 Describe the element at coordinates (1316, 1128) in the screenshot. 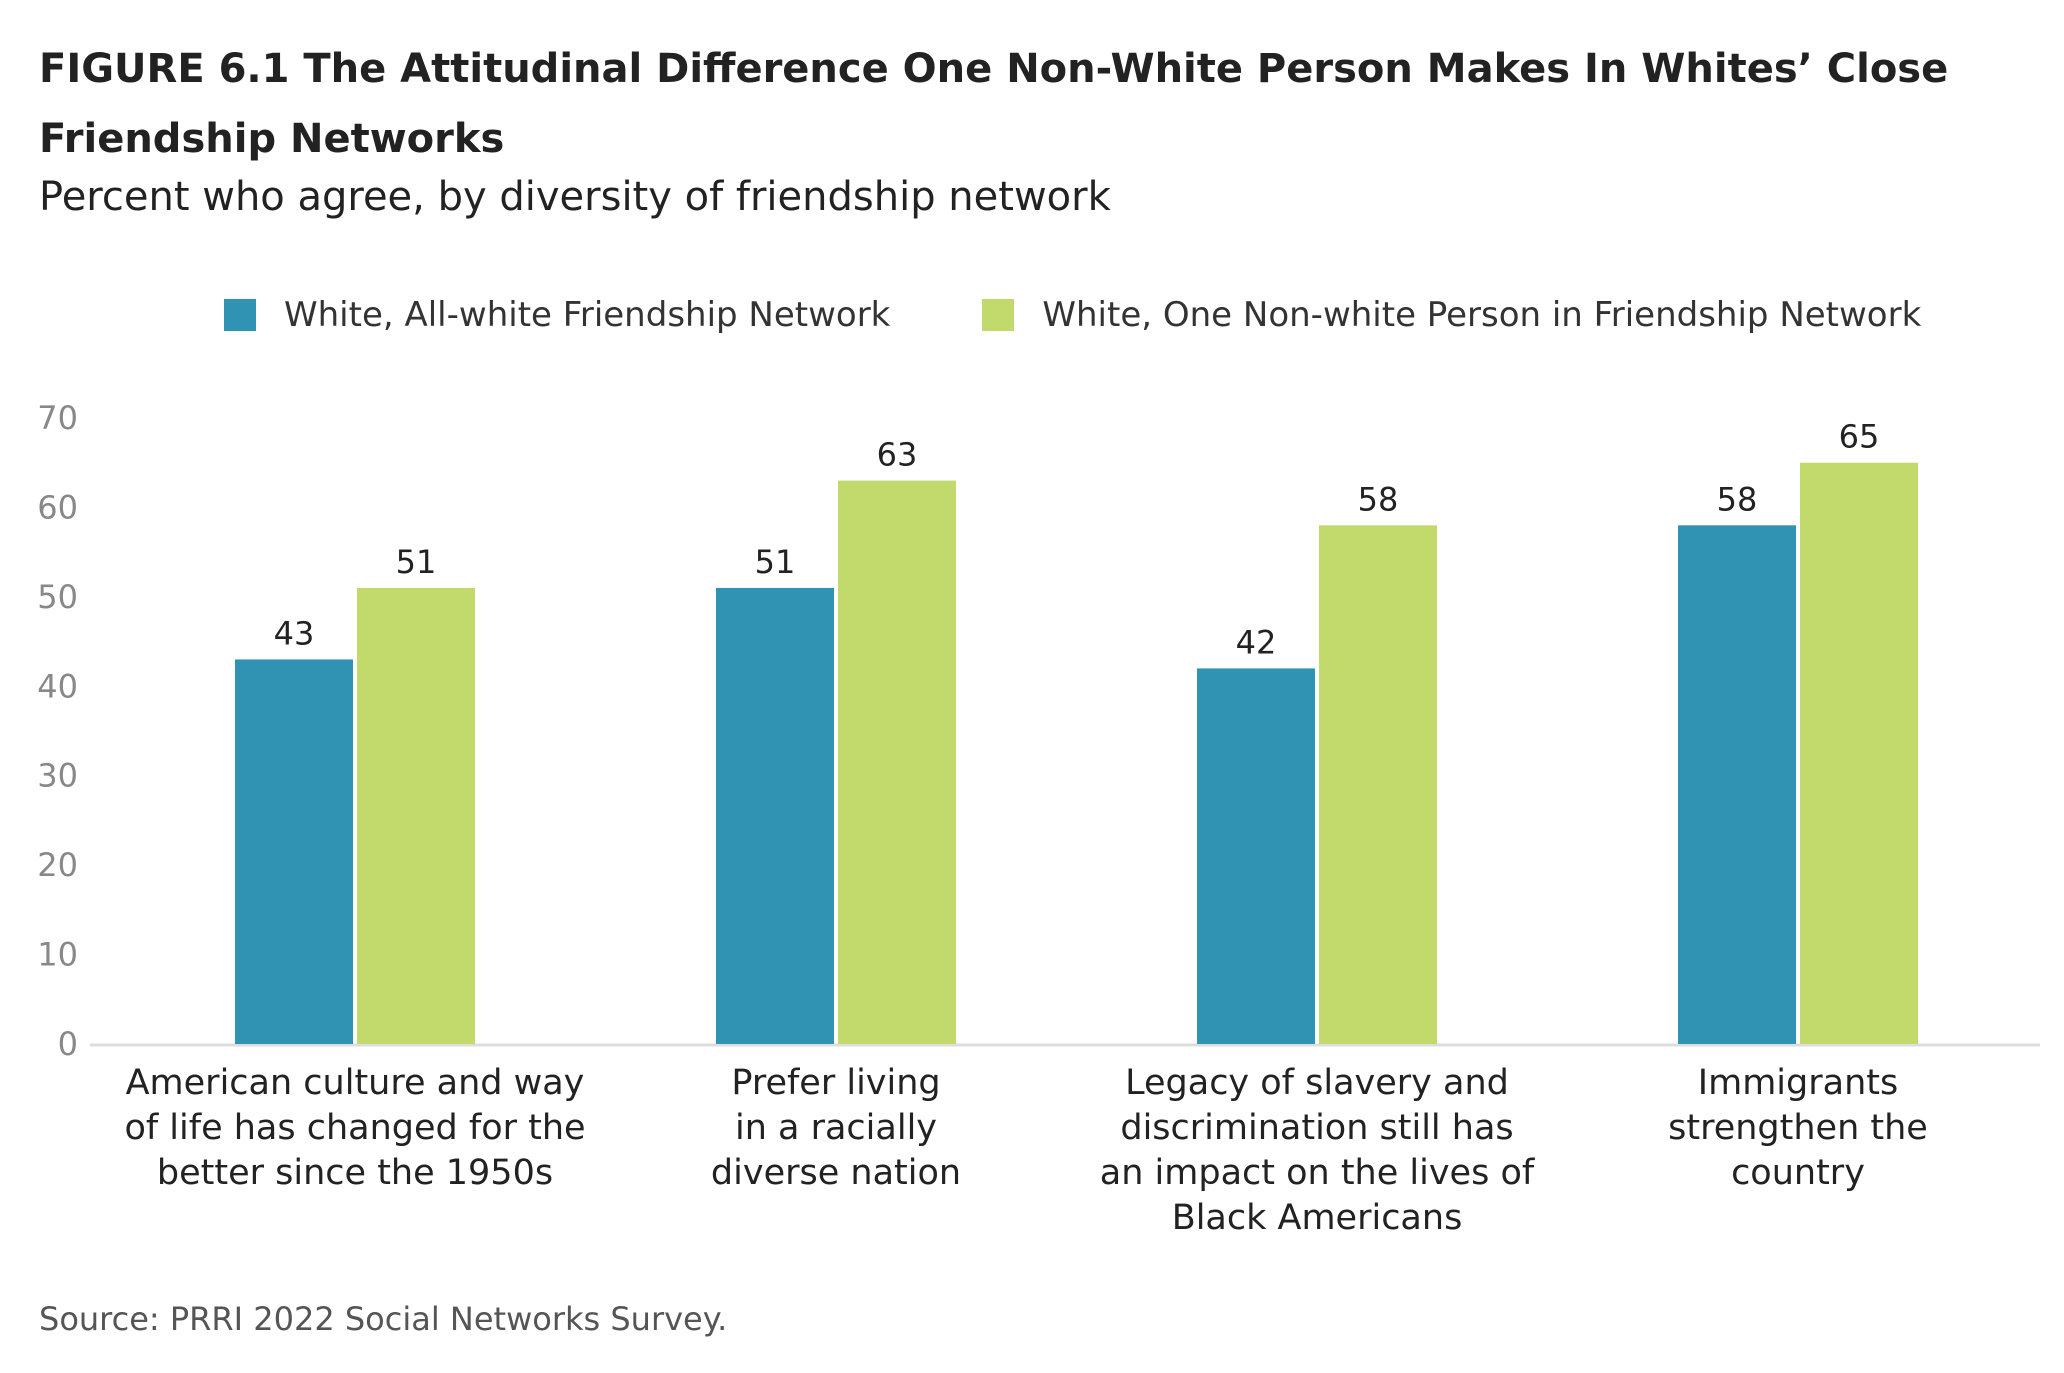

I see `x-category-label-line: discrimination still has` at that location.